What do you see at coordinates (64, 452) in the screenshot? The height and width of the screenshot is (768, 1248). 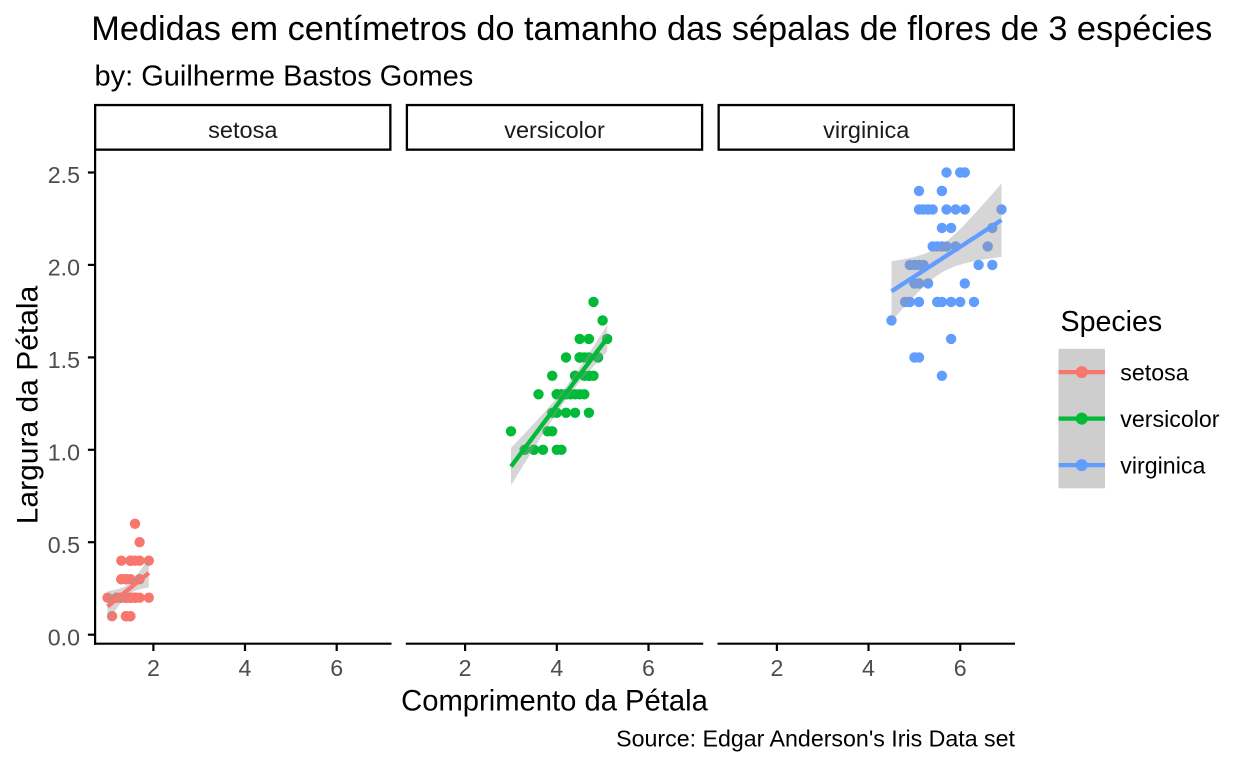 I see `svg-text: 1.0` at bounding box center [64, 452].